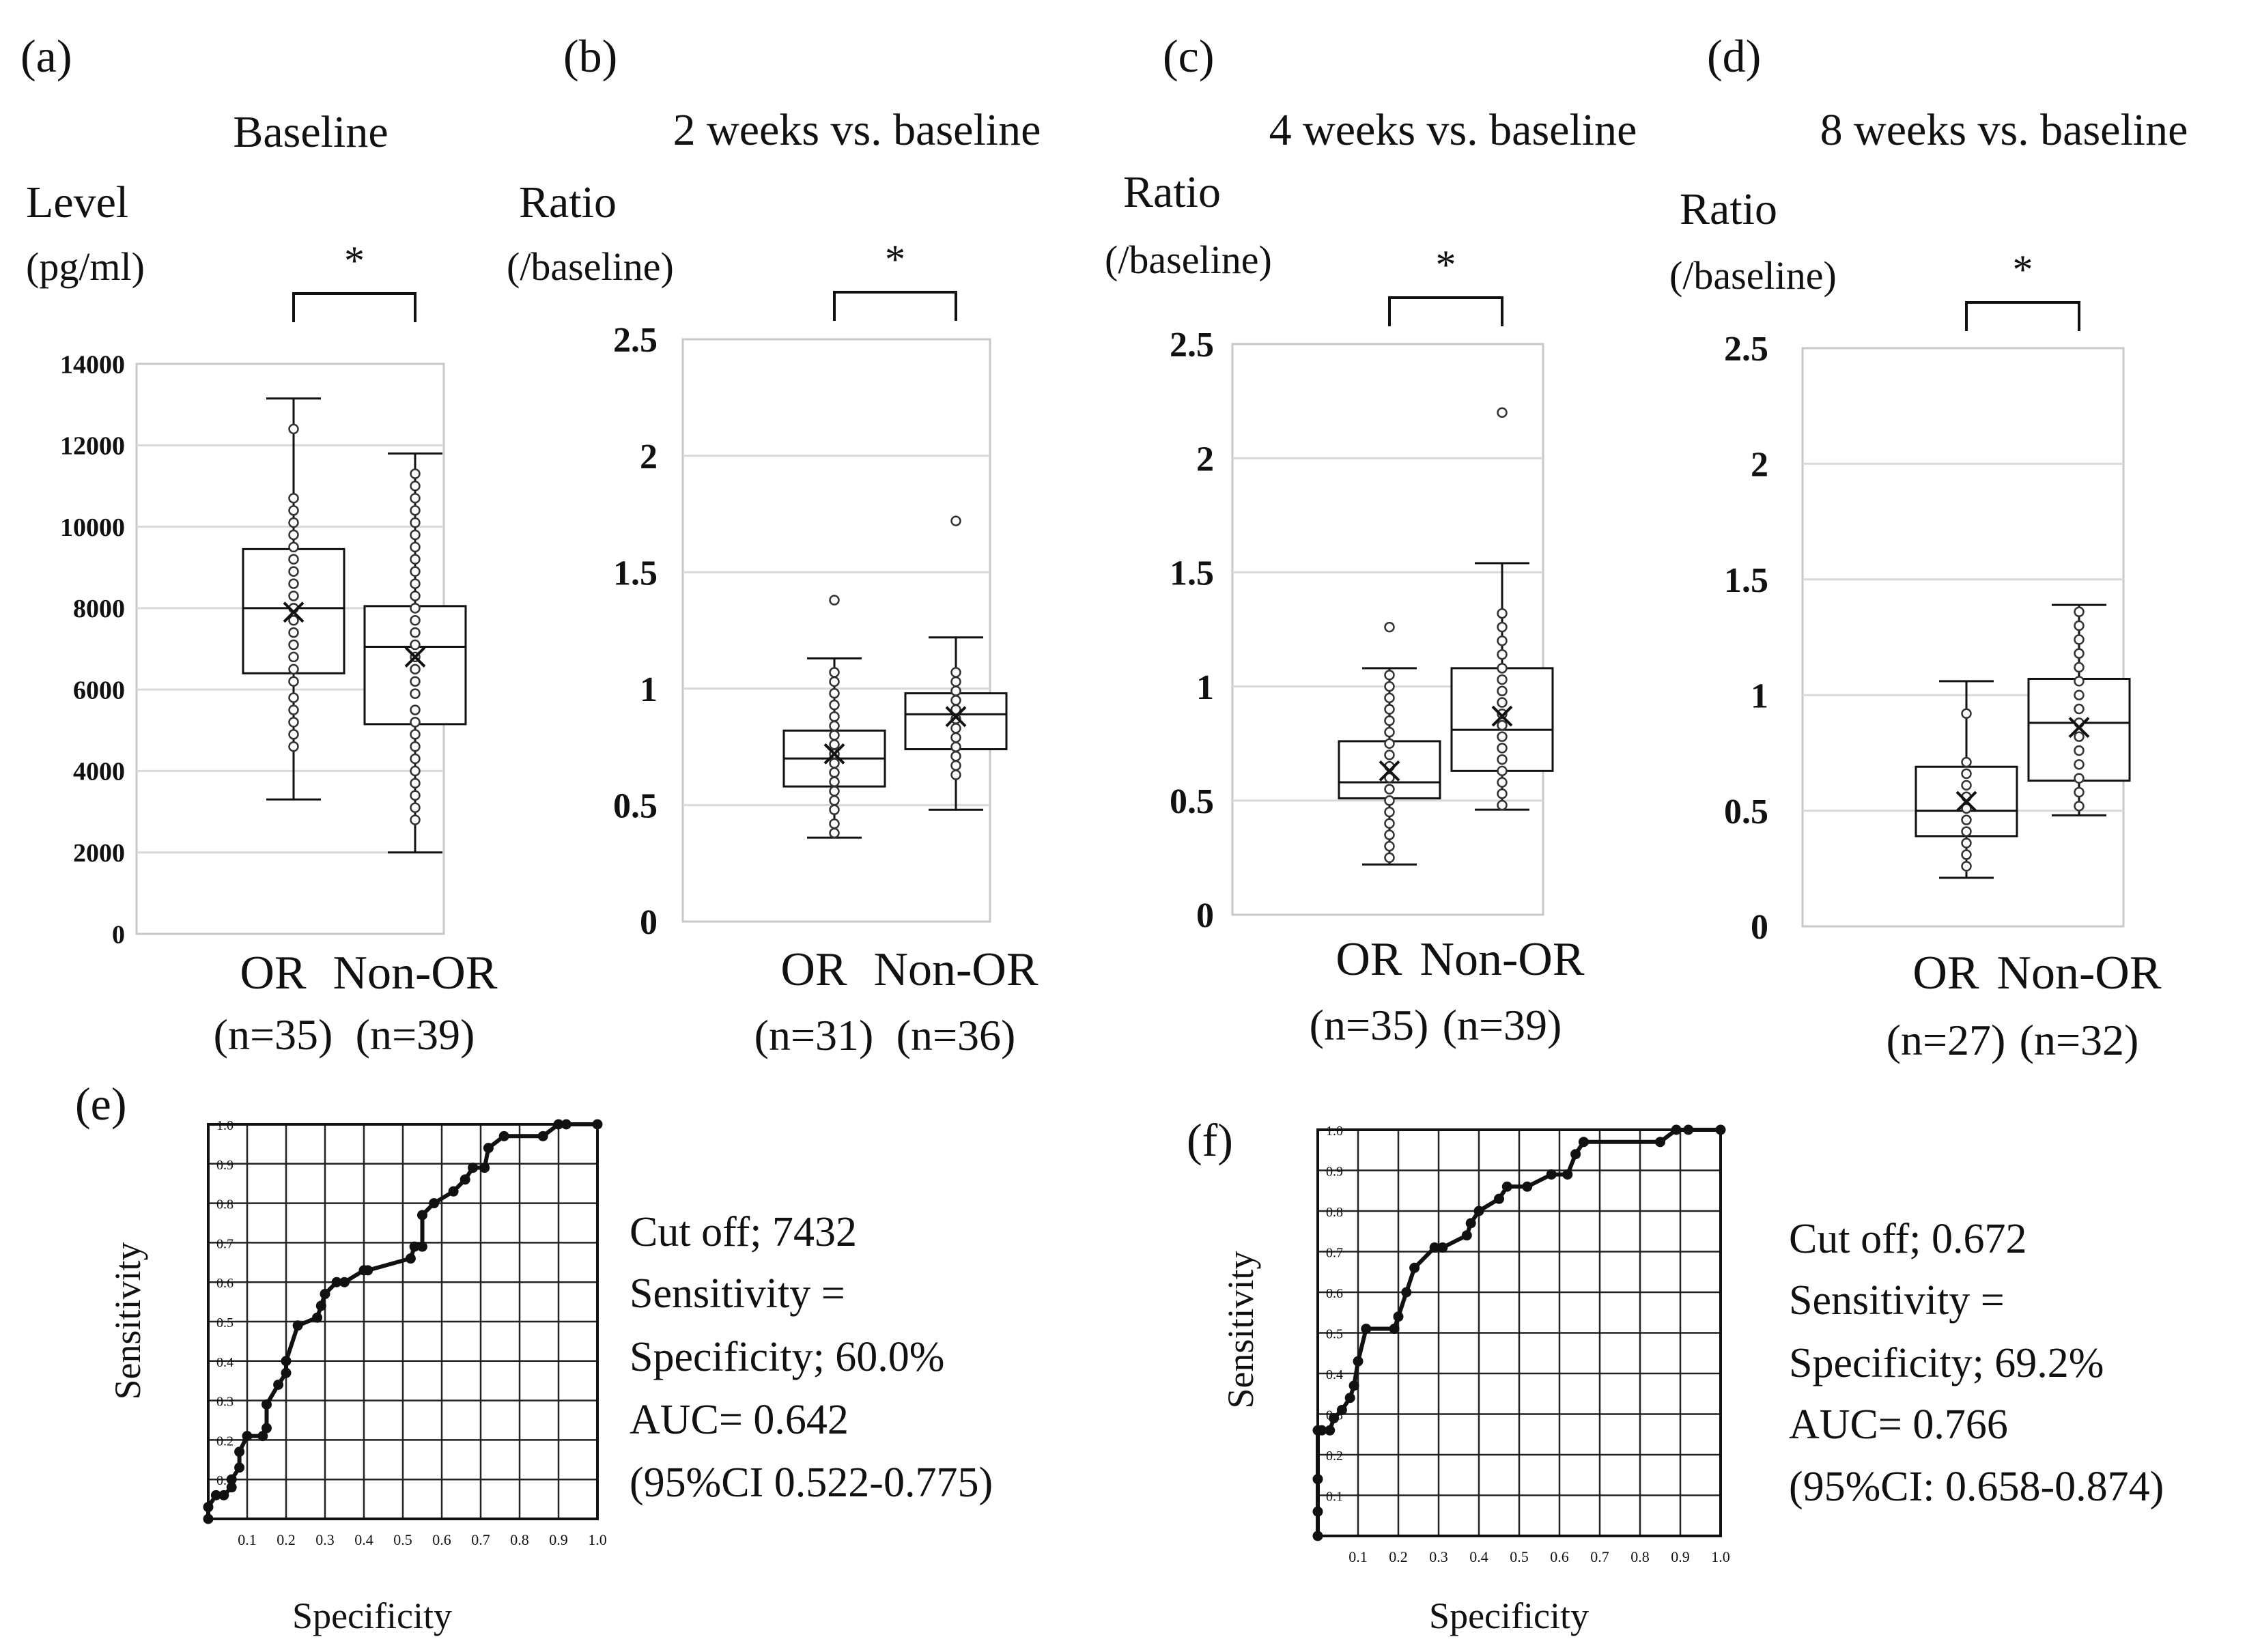 The image size is (2260, 1652). What do you see at coordinates (956, 1035) in the screenshot?
I see `x-group-n-label: (n=36)` at bounding box center [956, 1035].